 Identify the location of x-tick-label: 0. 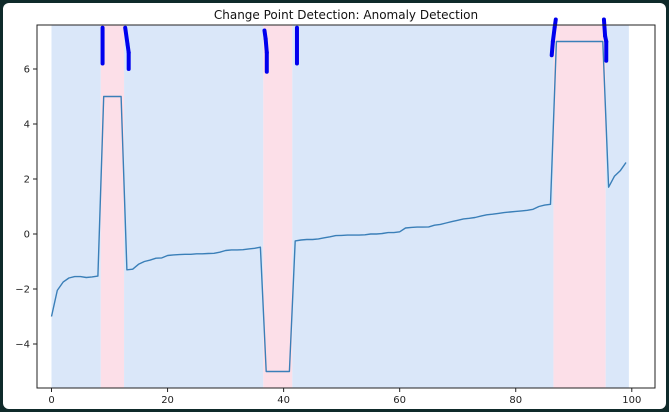
(51, 400).